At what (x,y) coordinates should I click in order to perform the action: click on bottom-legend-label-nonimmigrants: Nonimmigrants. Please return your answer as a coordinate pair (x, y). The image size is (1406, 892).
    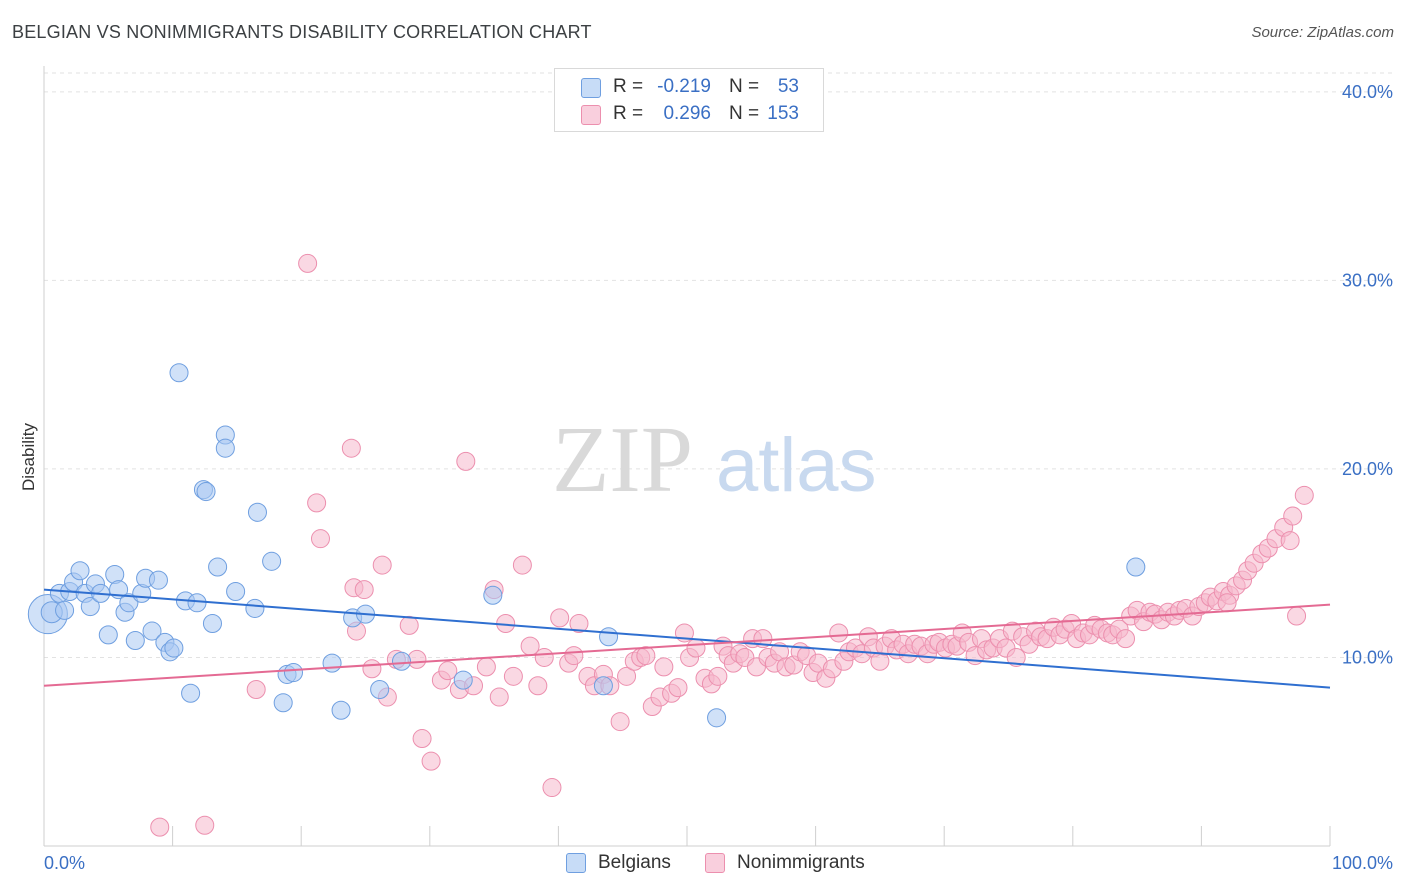
    Looking at the image, I should click on (801, 862).